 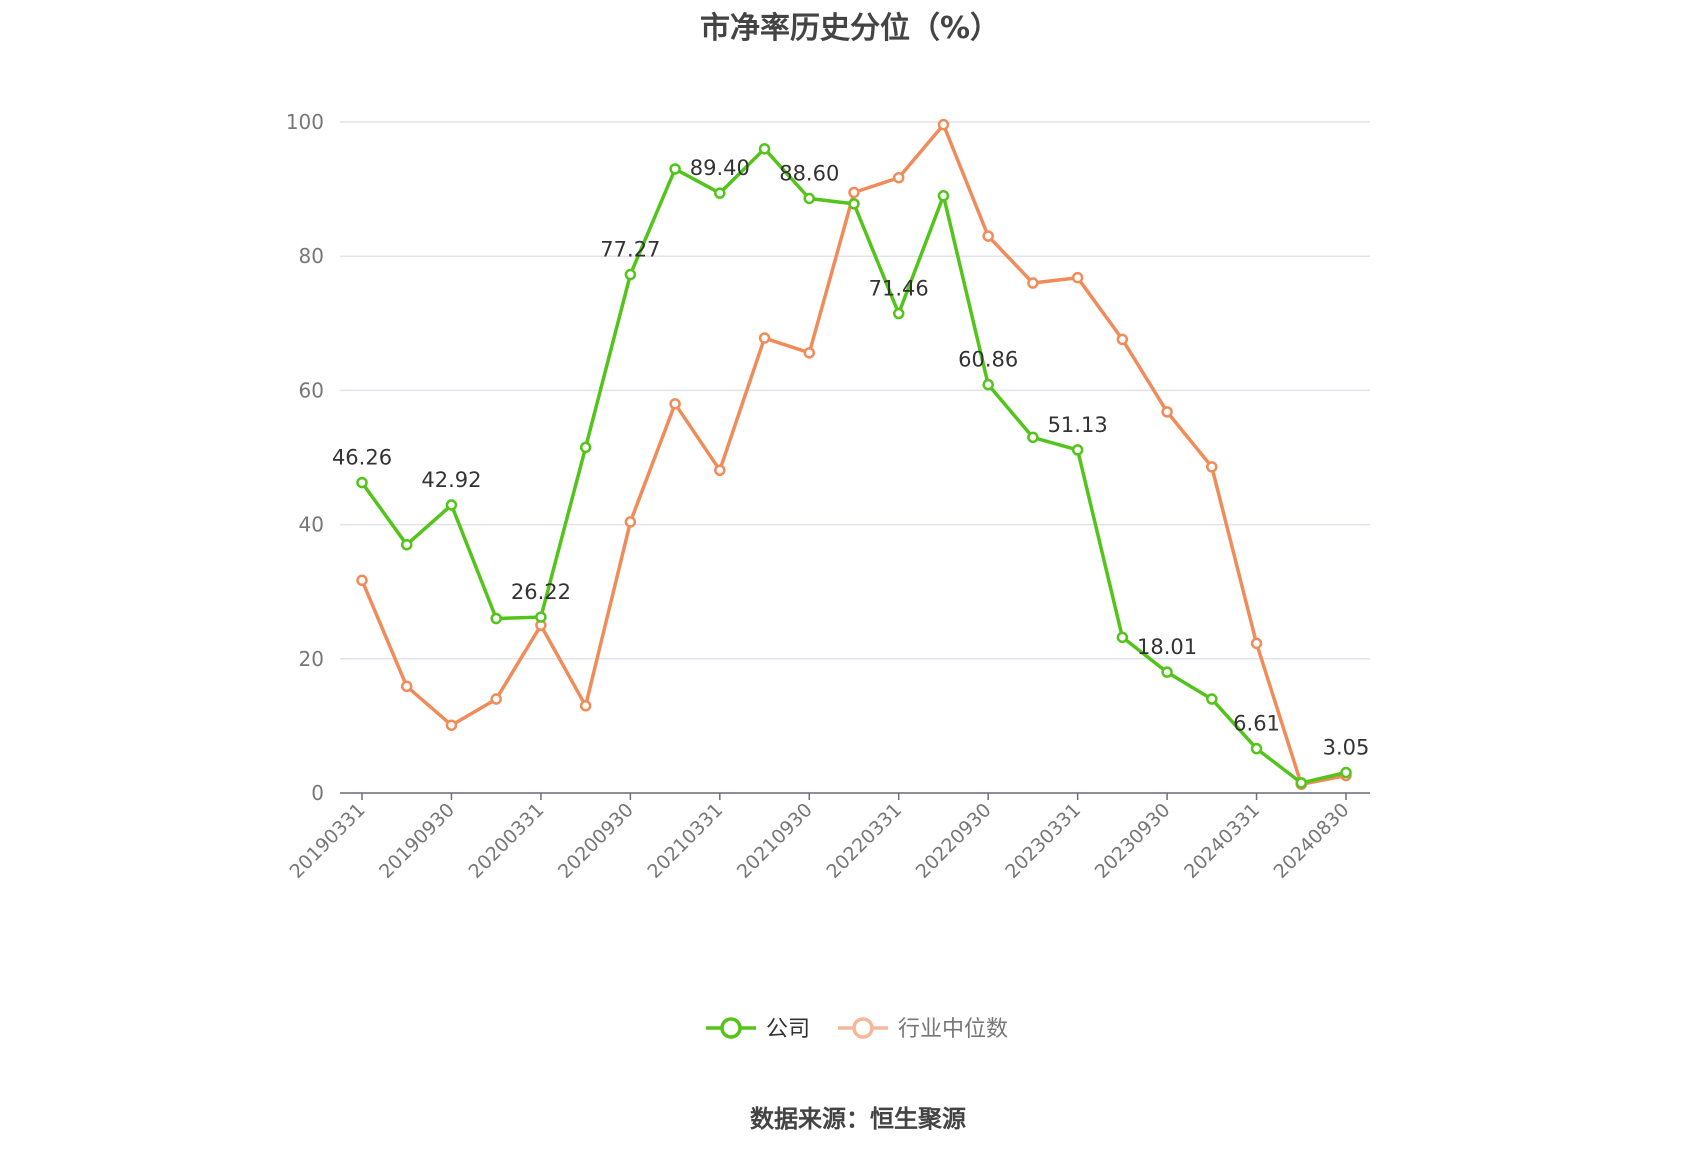 What do you see at coordinates (1222, 841) in the screenshot?
I see `x-tick-label: 20240331` at bounding box center [1222, 841].